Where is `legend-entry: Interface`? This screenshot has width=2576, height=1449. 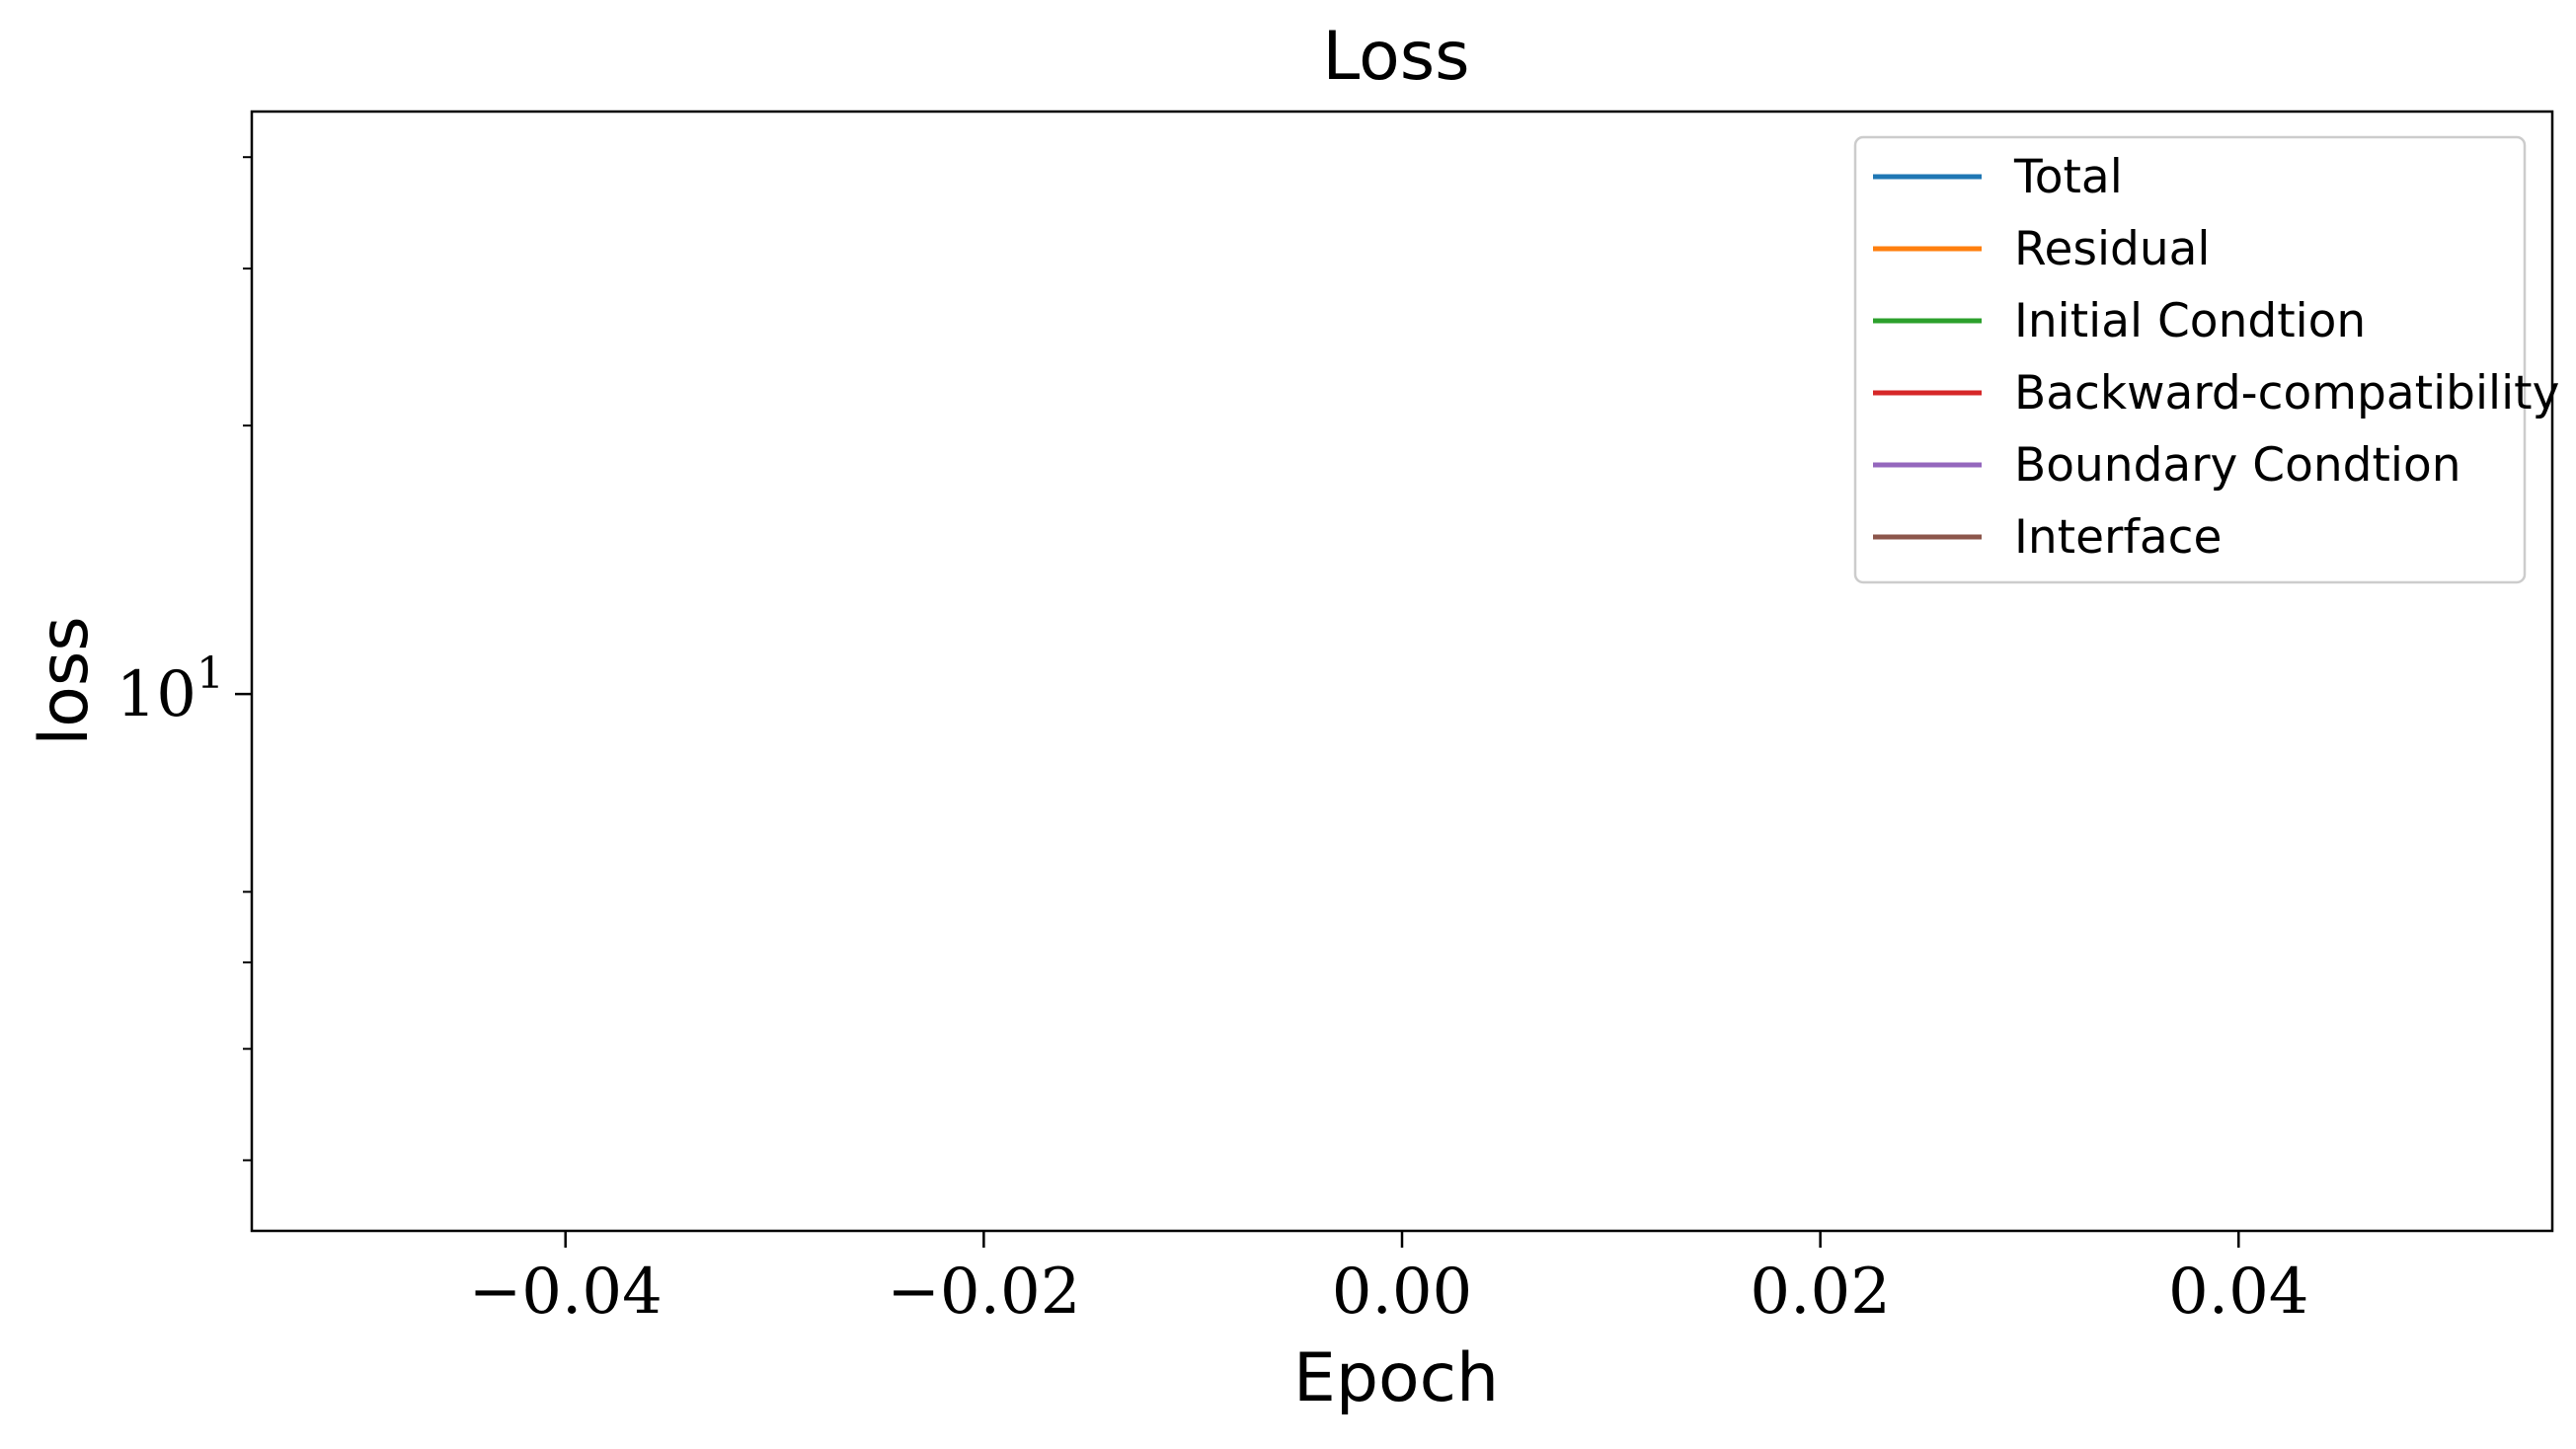
legend-entry: Interface is located at coordinates (2047, 537).